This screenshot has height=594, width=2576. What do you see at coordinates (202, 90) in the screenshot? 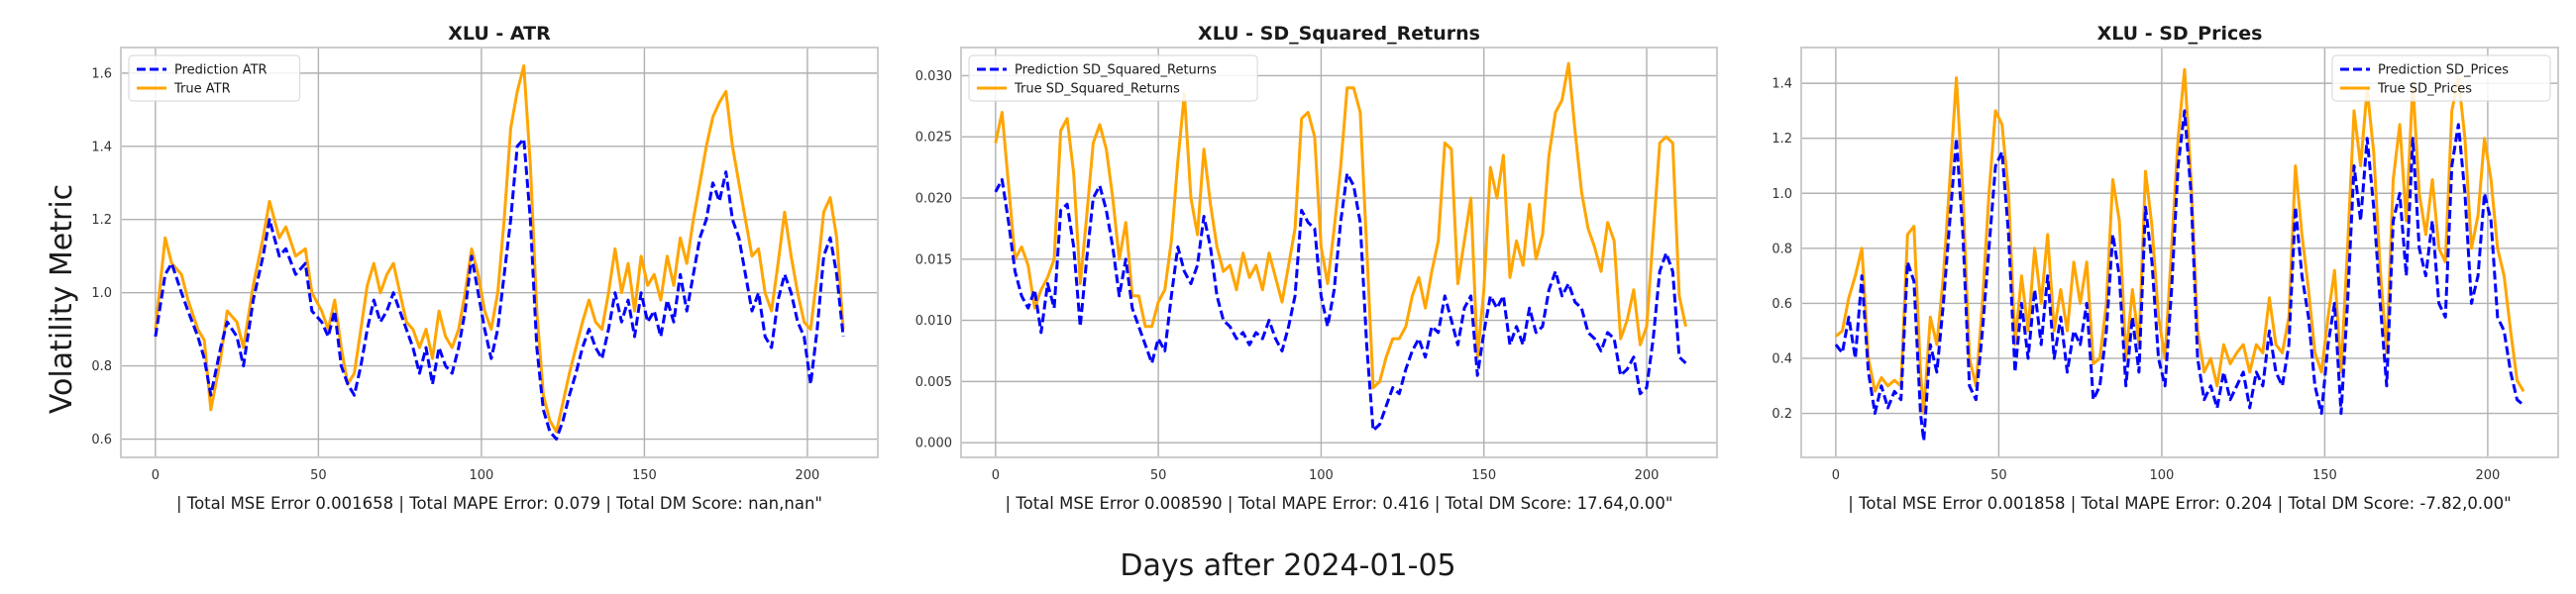
I see `legend-label: True ATR` at bounding box center [202, 90].